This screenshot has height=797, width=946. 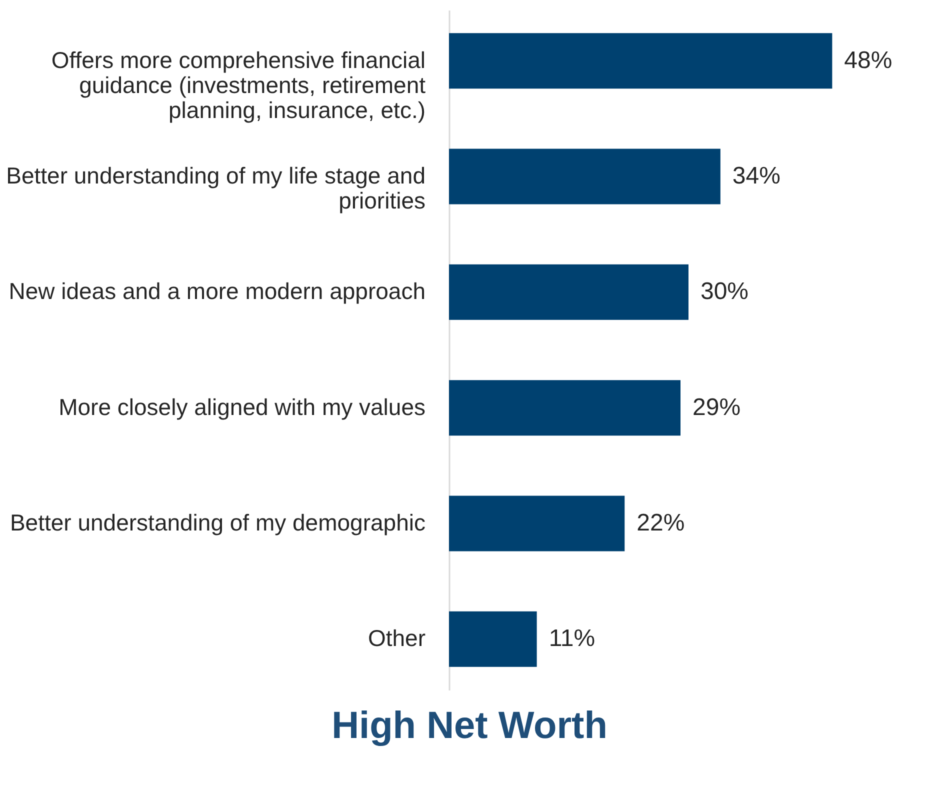 What do you see at coordinates (397, 638) in the screenshot?
I see `y-tick-label: Other` at bounding box center [397, 638].